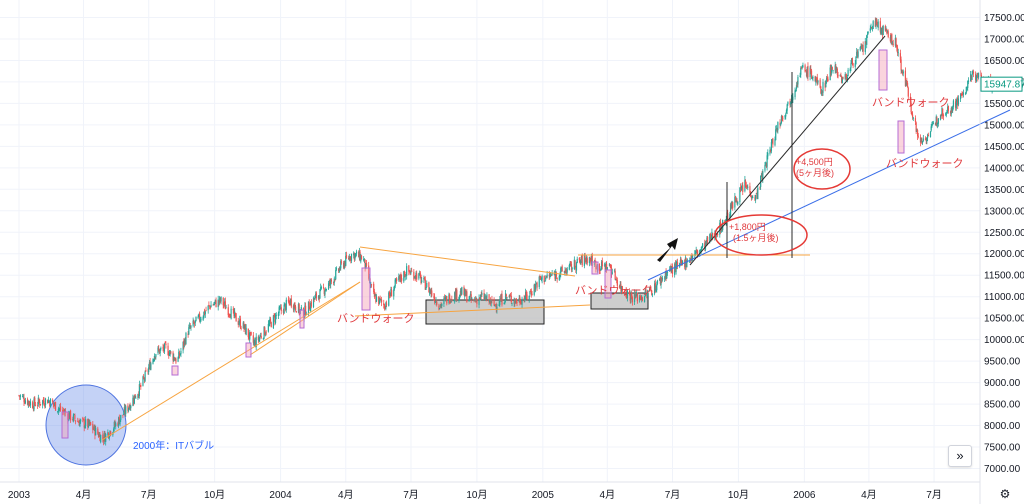 This screenshot has height=504, width=1024. I want to click on scroll-to-realtime-button: », so click(960, 456).